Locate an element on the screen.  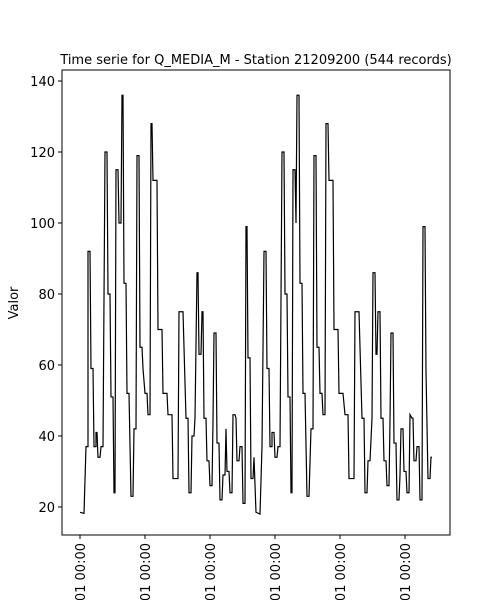
y-tick-label: 80 is located at coordinates (46, 295).